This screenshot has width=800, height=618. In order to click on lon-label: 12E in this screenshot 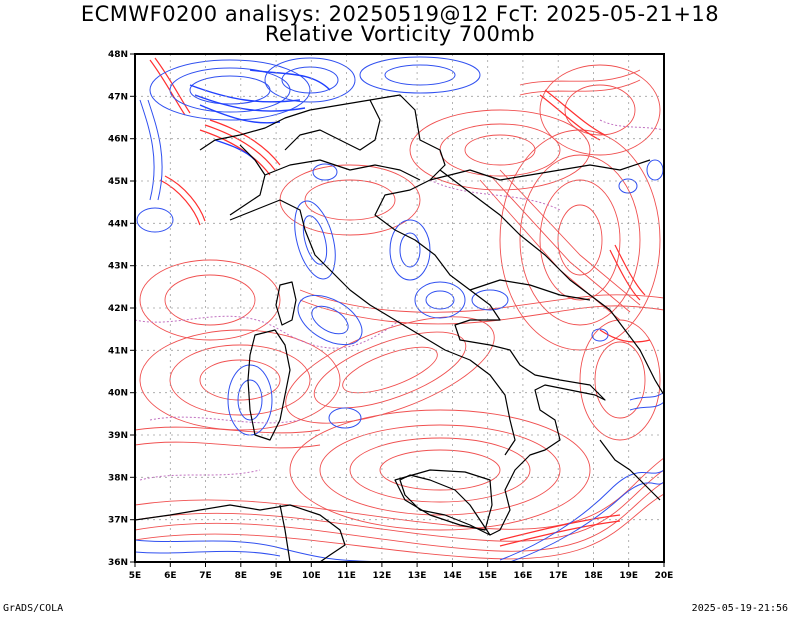, I will do `click(382, 576)`.